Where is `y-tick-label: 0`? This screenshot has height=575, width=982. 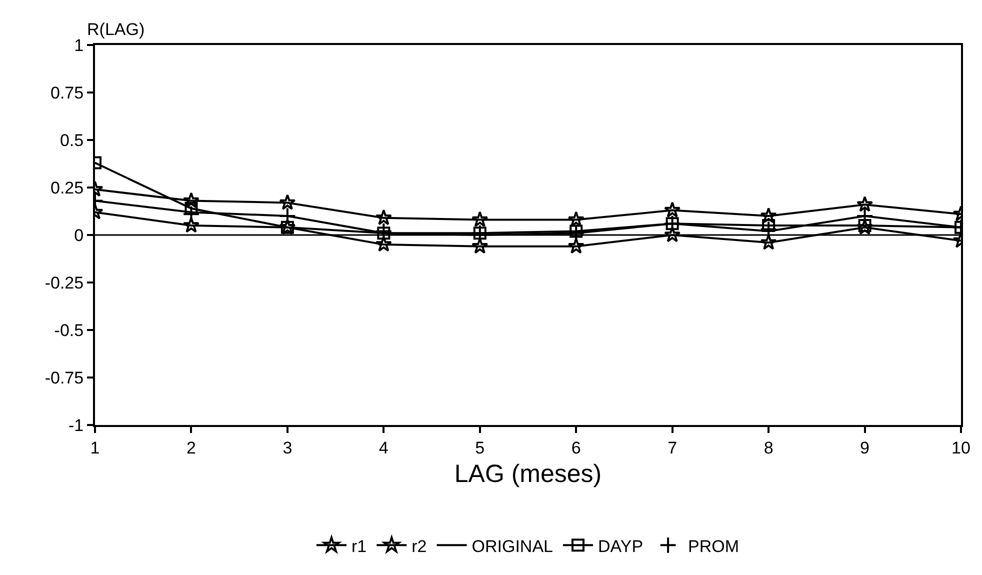
y-tick-label: 0 is located at coordinates (79, 235).